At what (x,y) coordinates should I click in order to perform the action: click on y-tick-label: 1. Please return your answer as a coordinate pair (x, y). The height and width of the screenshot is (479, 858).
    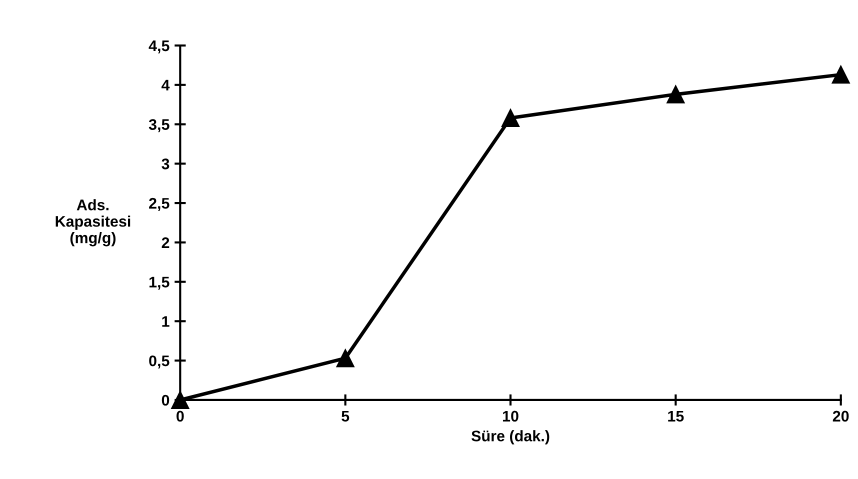
    Looking at the image, I should click on (166, 321).